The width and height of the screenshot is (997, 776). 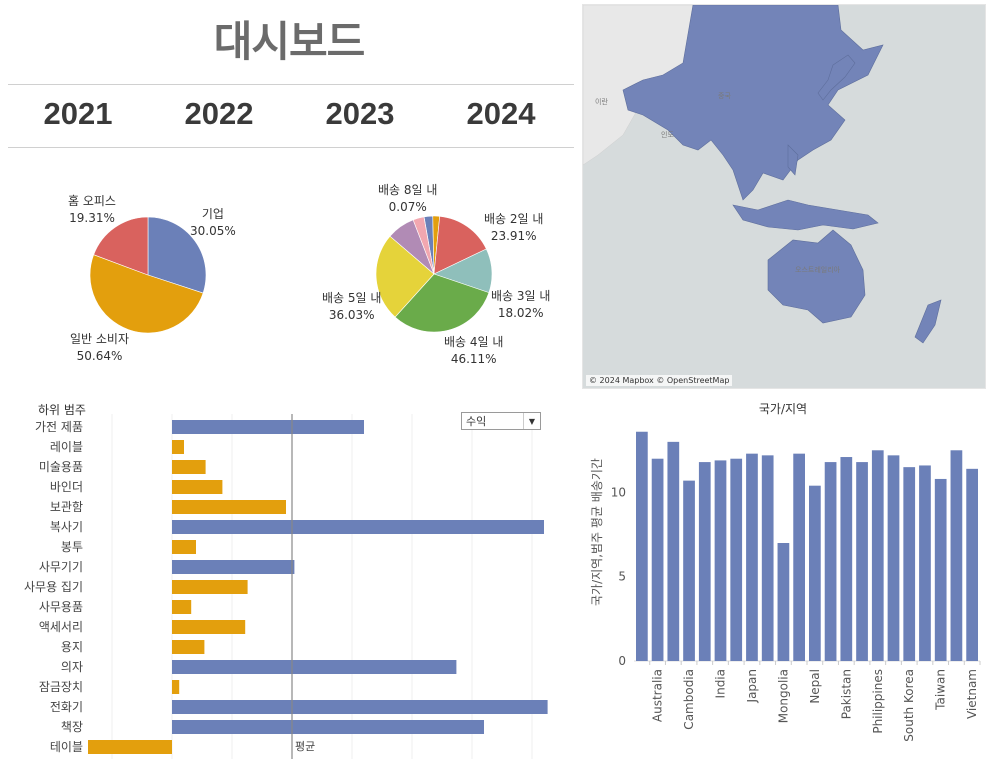 What do you see at coordinates (783, 409) in the screenshot?
I see `country-chart-title: 국가/지역` at bounding box center [783, 409].